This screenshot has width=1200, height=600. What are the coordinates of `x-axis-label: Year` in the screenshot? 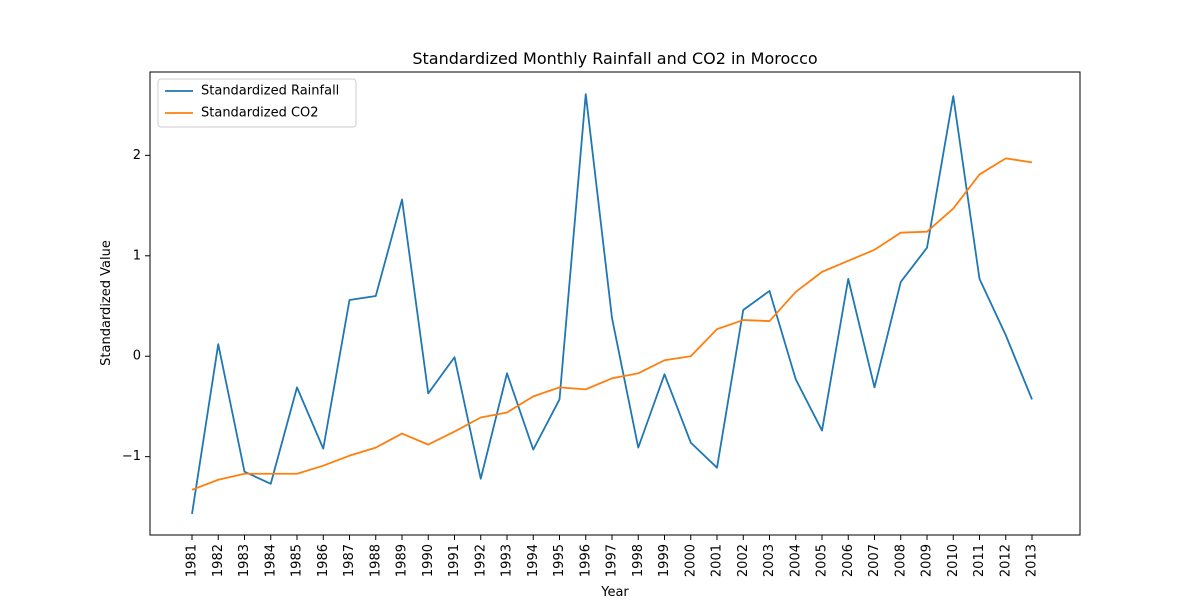 It's located at (614, 592).